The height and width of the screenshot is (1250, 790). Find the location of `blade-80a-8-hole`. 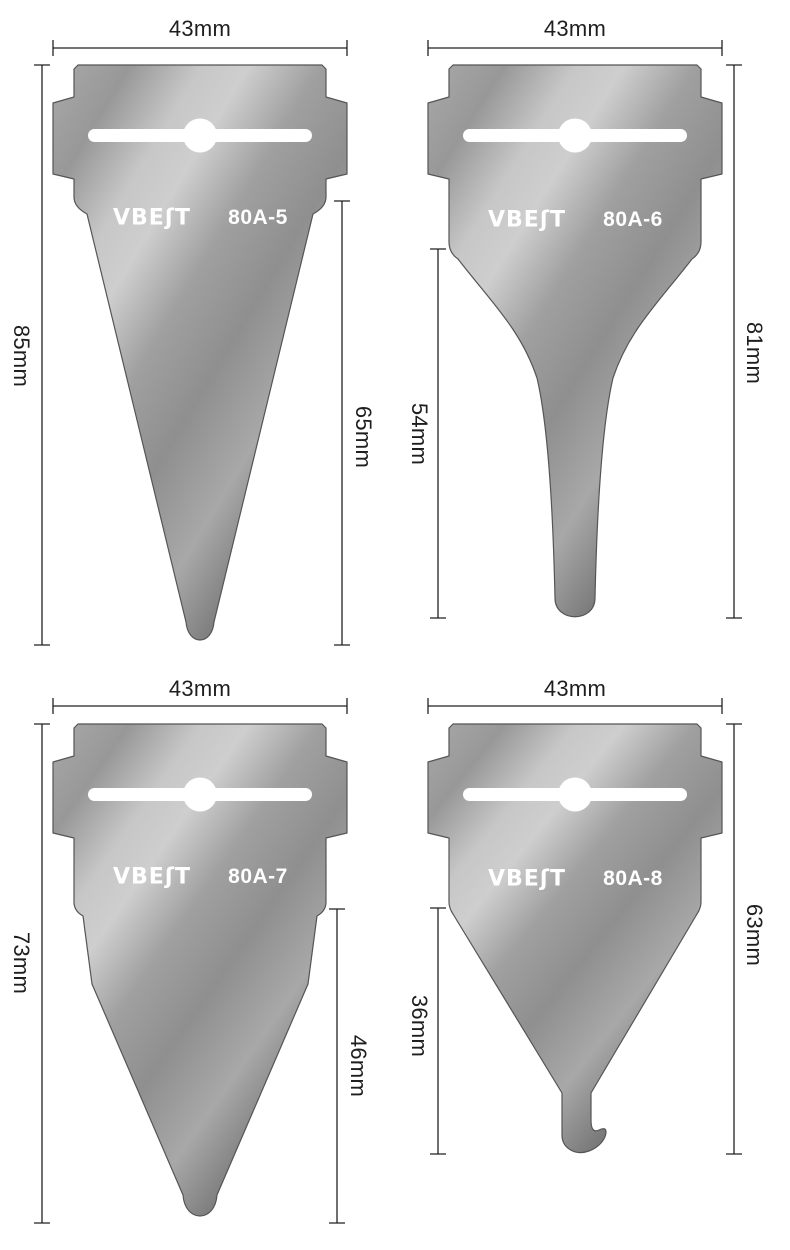

blade-80a-8-hole is located at coordinates (575, 794).